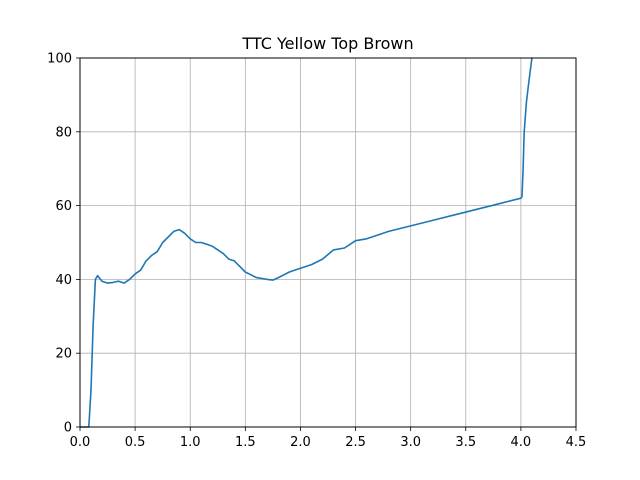 The height and width of the screenshot is (480, 640). What do you see at coordinates (576, 442) in the screenshot?
I see `x-tick-label: 4.5` at bounding box center [576, 442].